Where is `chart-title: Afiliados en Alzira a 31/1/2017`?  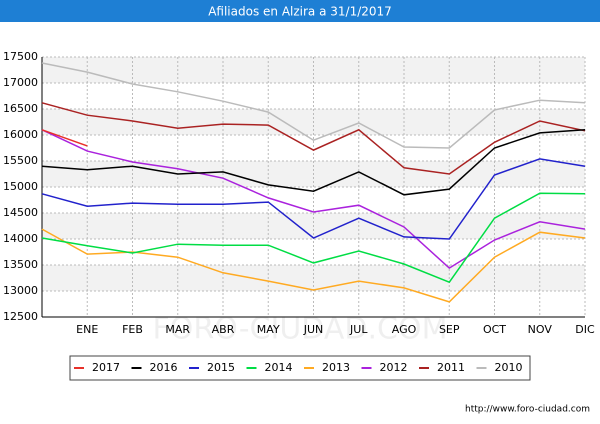
chart-title: Afiliados en Alzira a 31/1/2017 is located at coordinates (300, 12).